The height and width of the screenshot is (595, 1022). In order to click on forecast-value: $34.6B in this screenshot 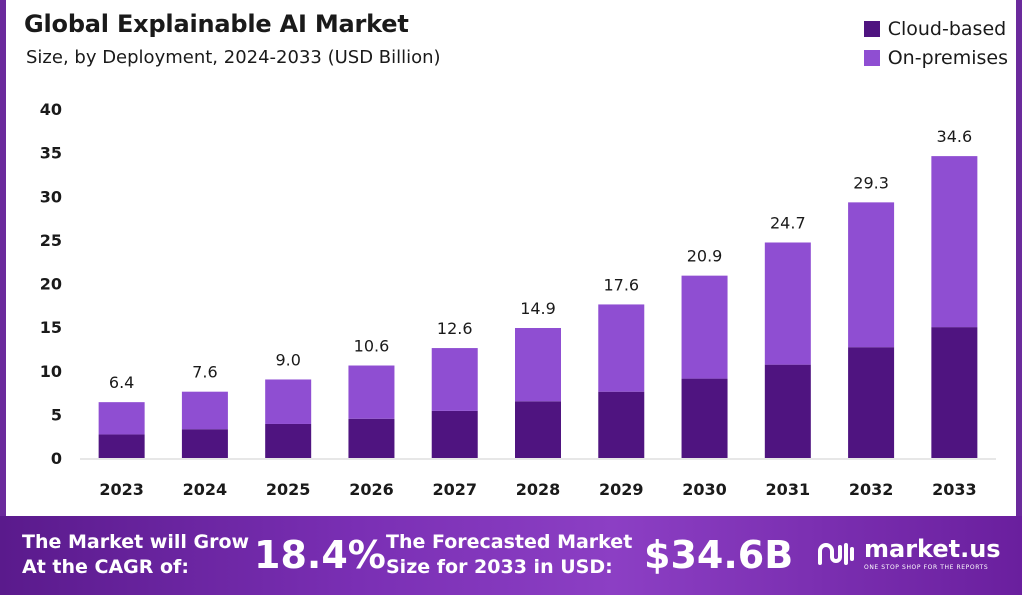, I will do `click(719, 555)`.